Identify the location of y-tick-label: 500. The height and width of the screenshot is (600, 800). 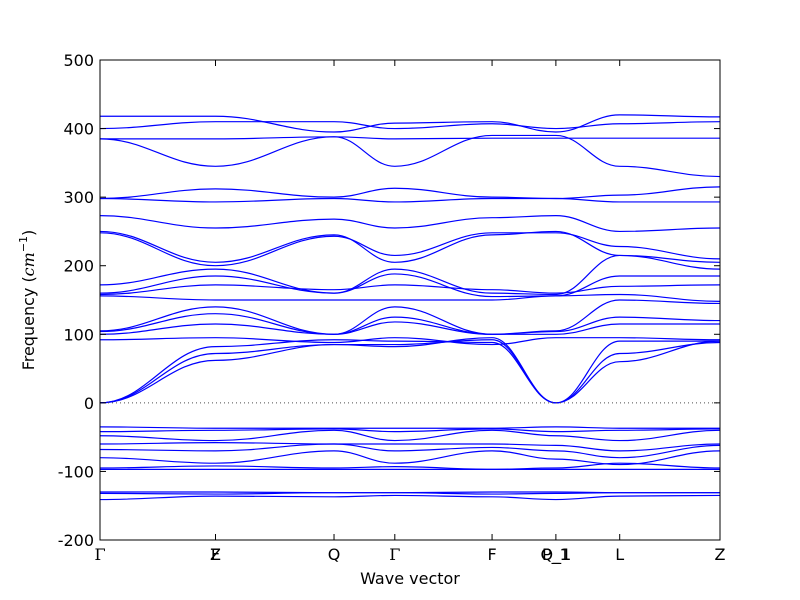
(78, 60).